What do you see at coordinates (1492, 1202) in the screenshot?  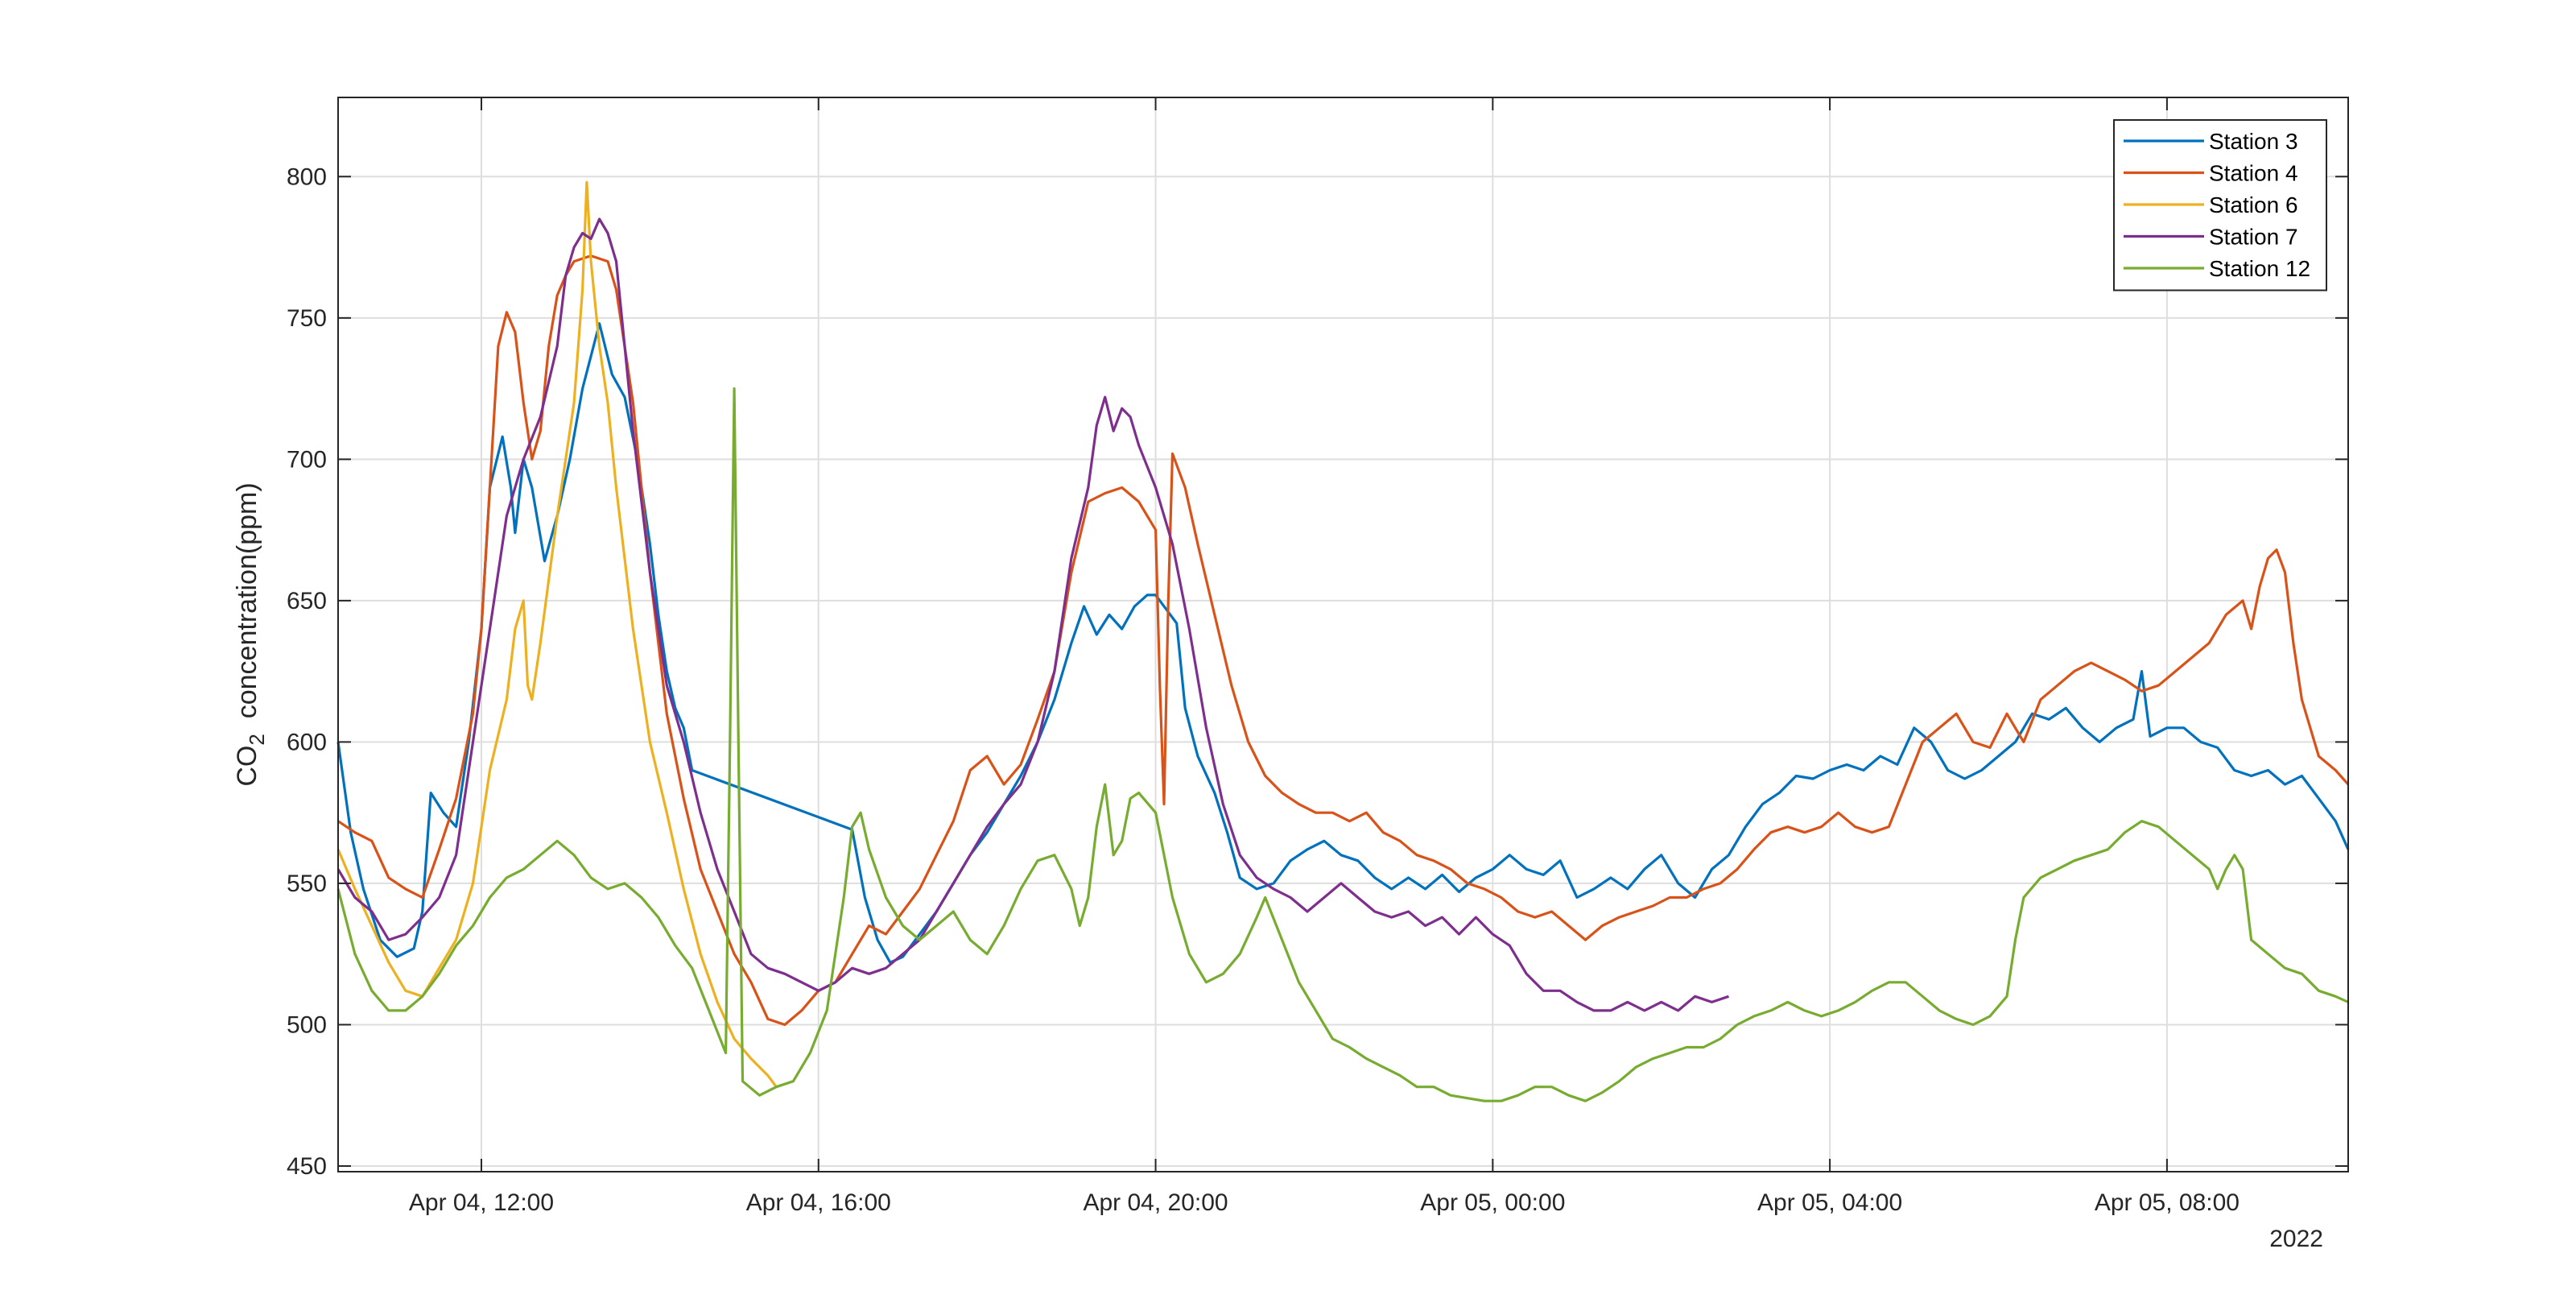 I see `x-tick-label: Apr 05, 00:00` at bounding box center [1492, 1202].